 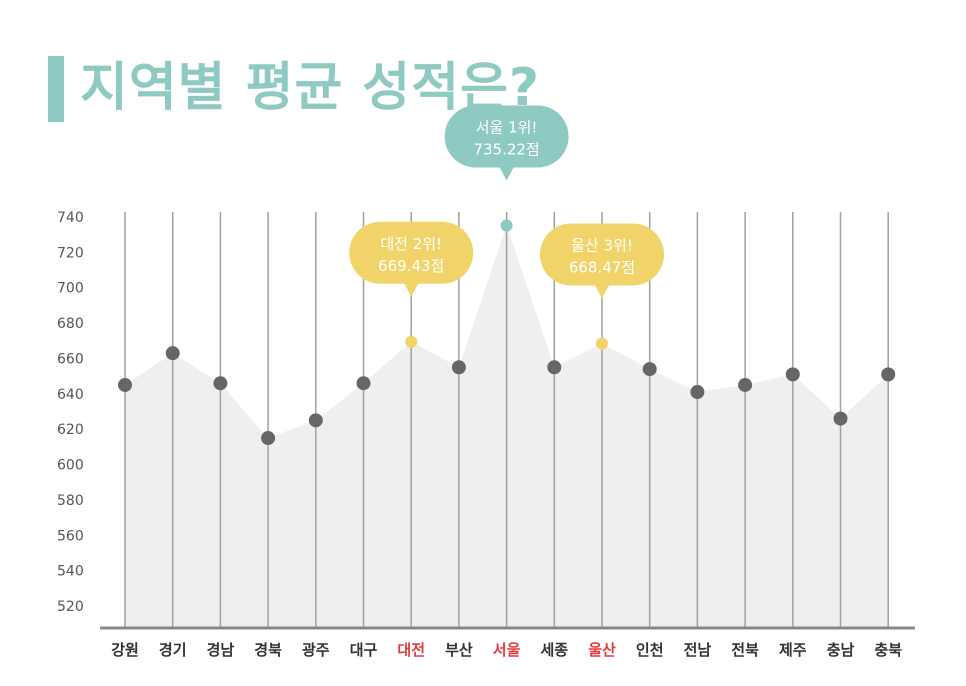 I want to click on y-tick-label: 680, so click(x=70, y=324).